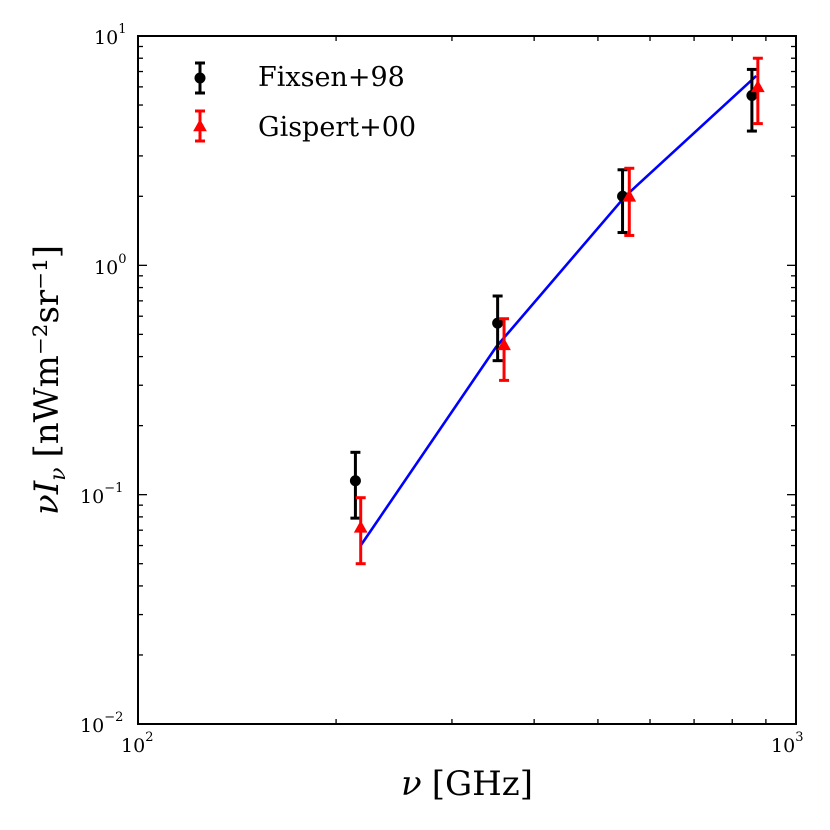 Image resolution: width=830 pixels, height=830 pixels. I want to click on y-axis-title: νIν [nWm⁻²sr⁻¹], so click(49, 380).